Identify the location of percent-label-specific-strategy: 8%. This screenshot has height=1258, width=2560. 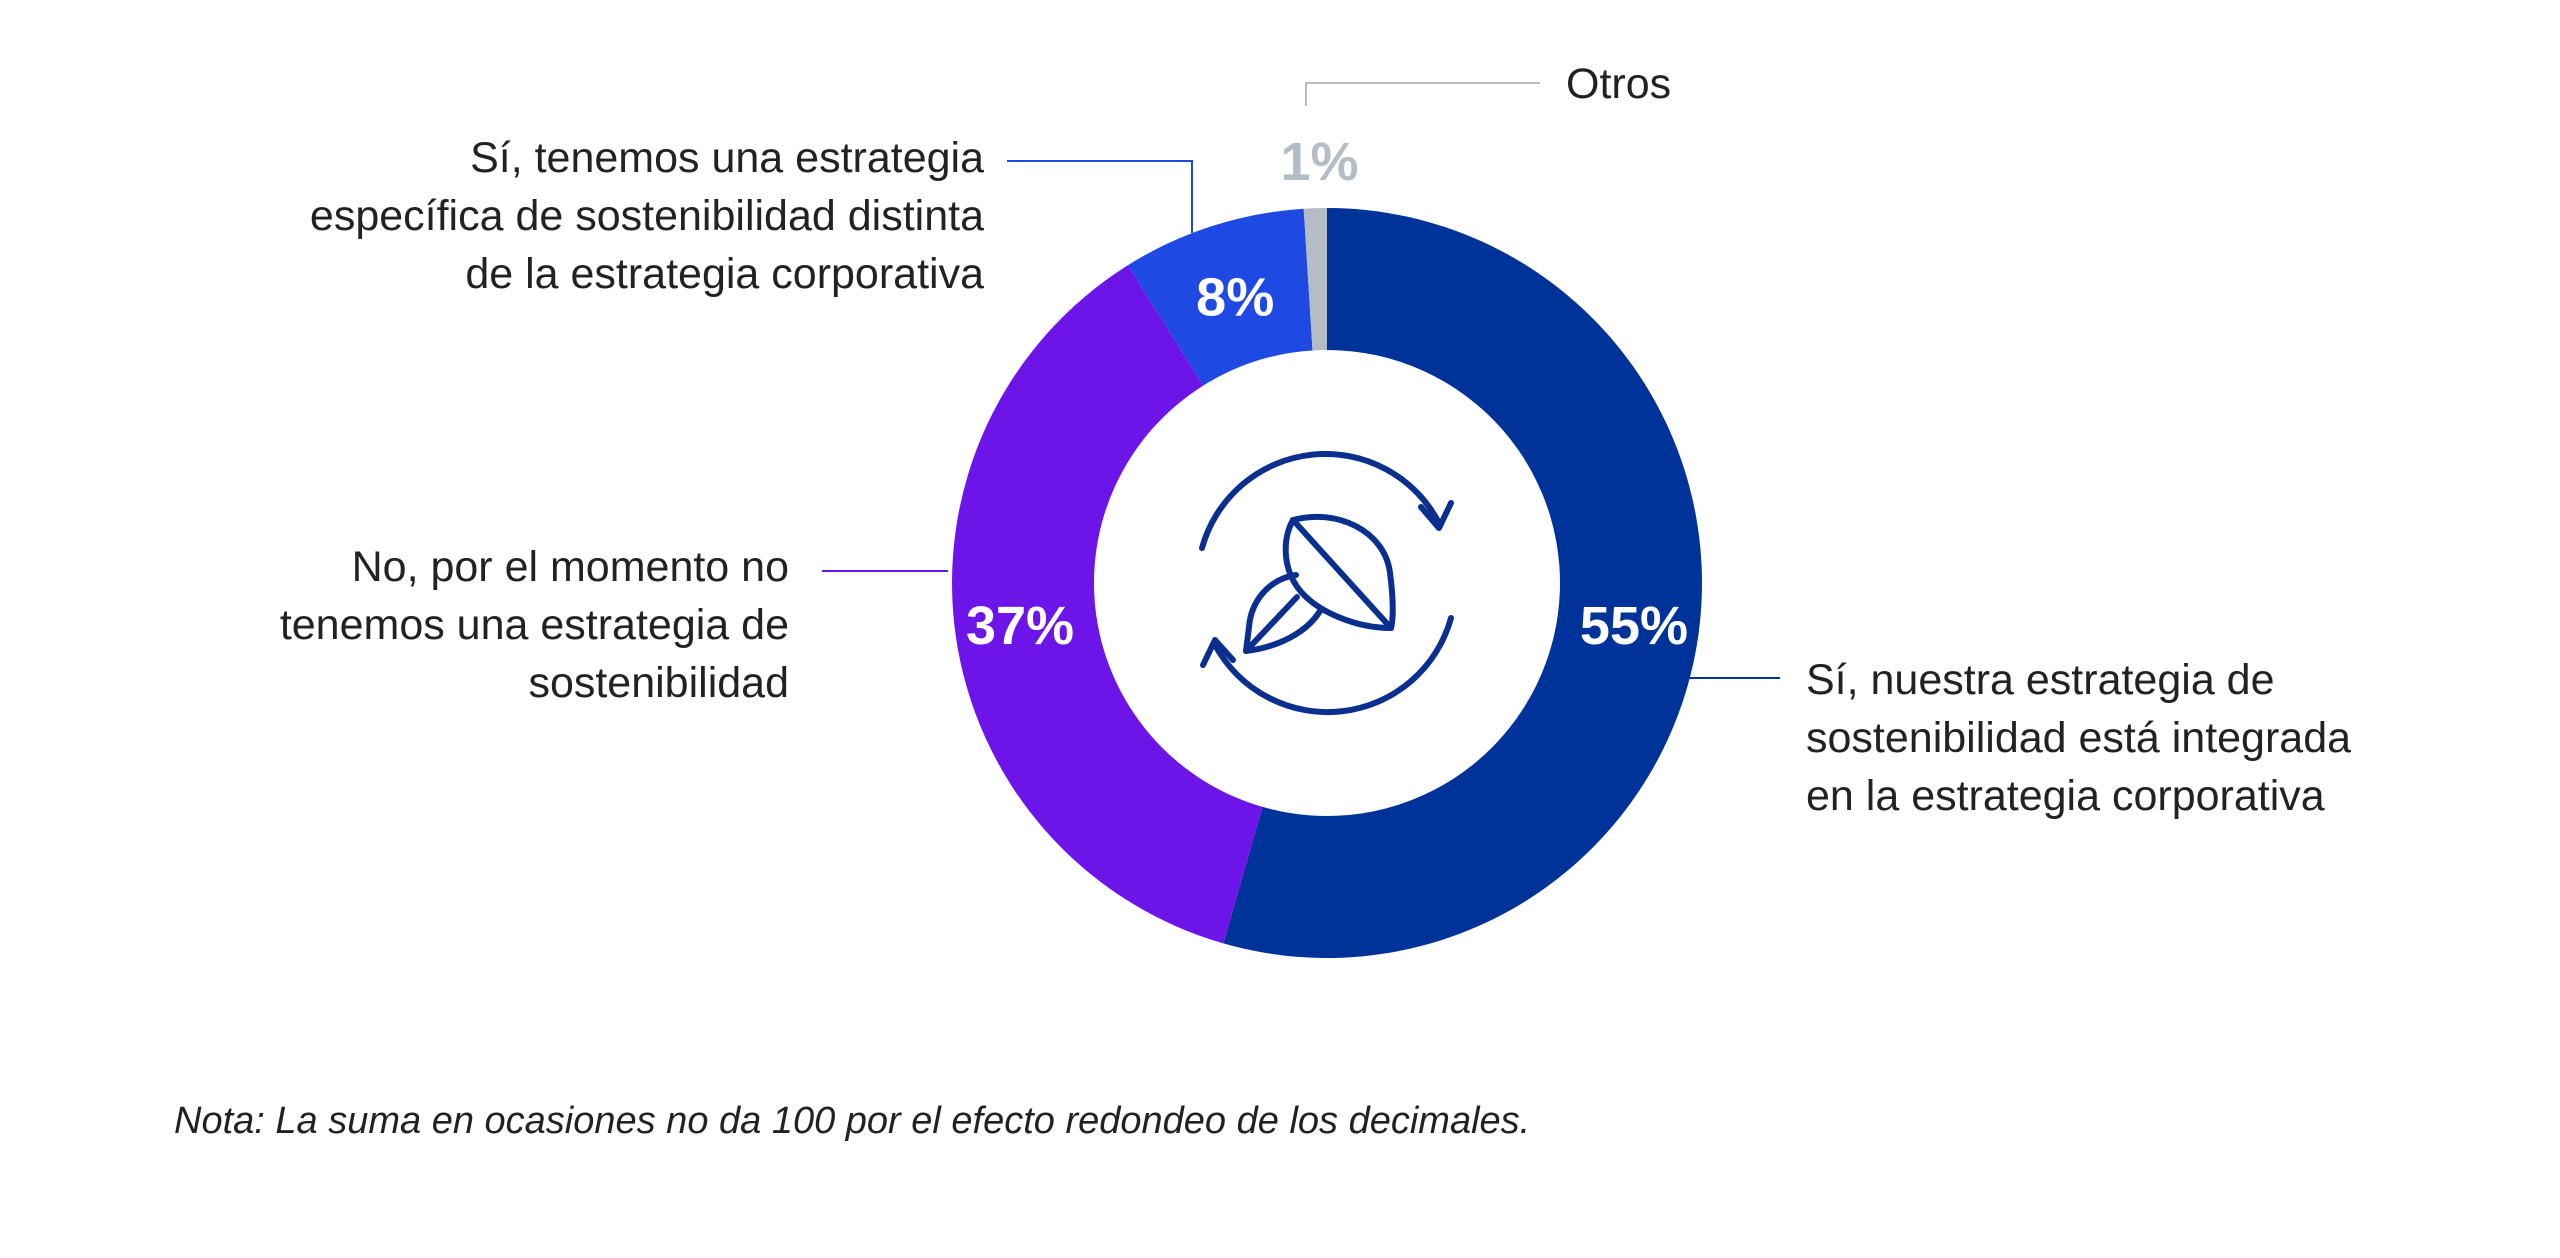
(1235, 297).